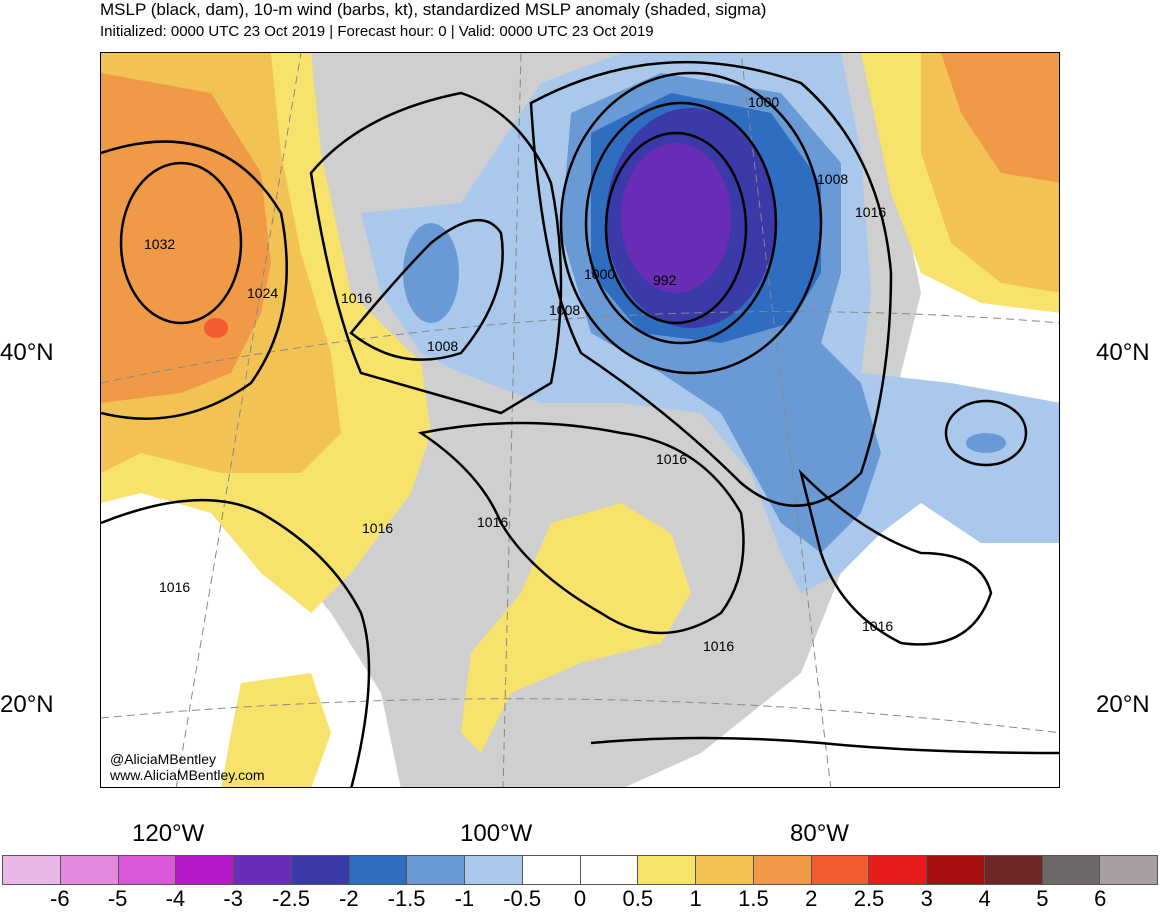  I want to click on colorbar-tick-label: 2, so click(811, 898).